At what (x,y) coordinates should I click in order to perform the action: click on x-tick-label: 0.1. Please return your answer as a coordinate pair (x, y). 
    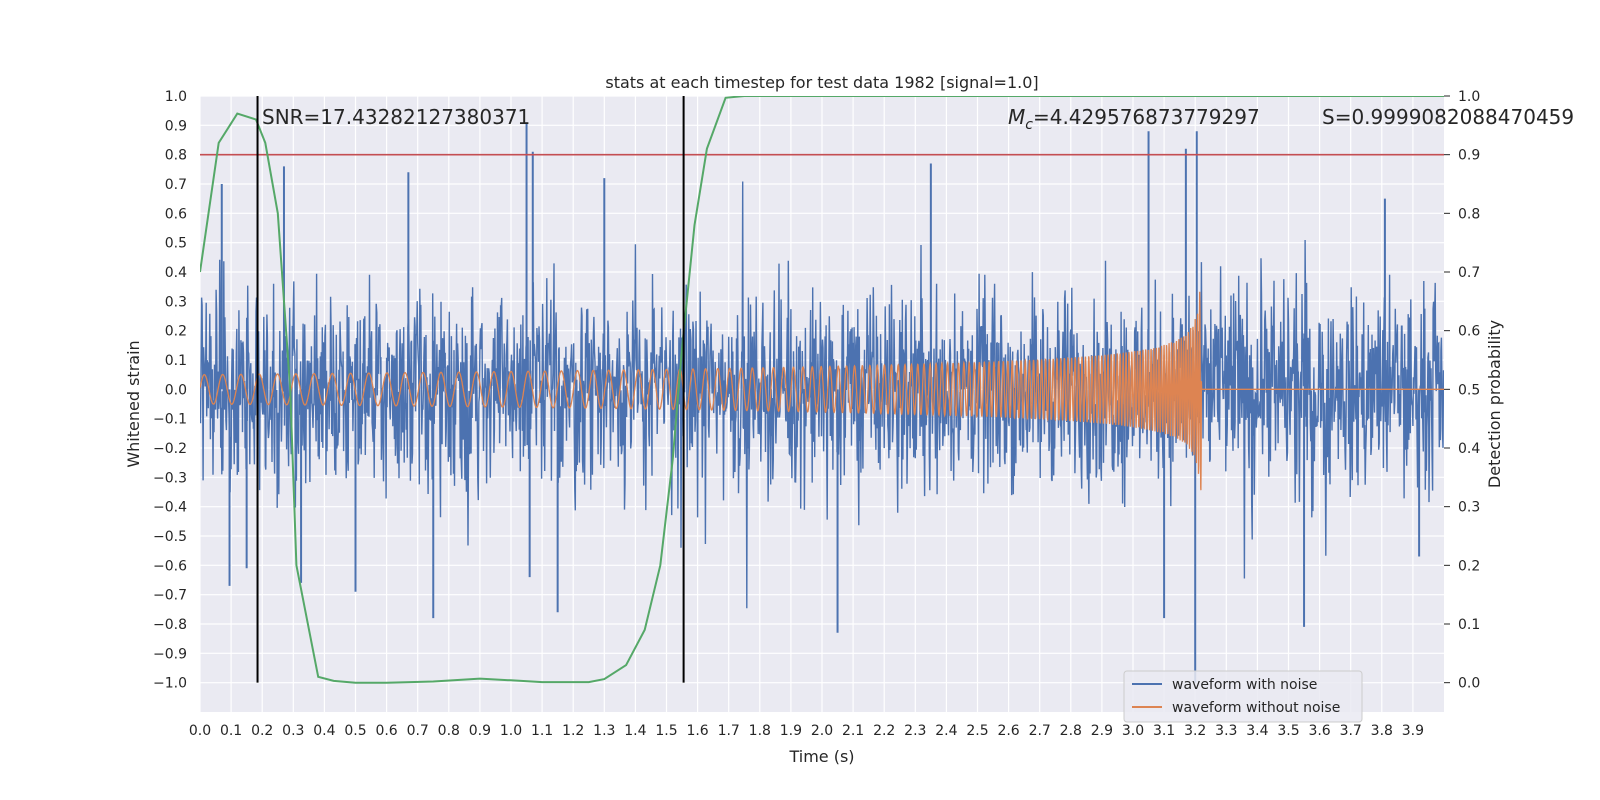
    Looking at the image, I should click on (231, 731).